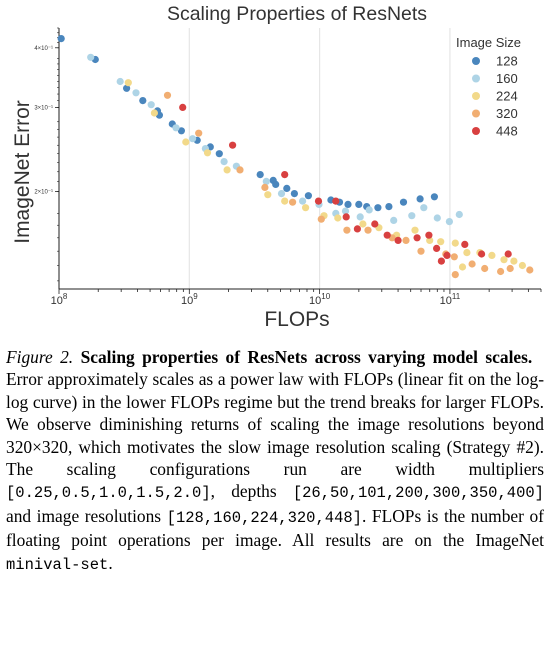  What do you see at coordinates (507, 61) in the screenshot?
I see `legend-label-128: 128` at bounding box center [507, 61].